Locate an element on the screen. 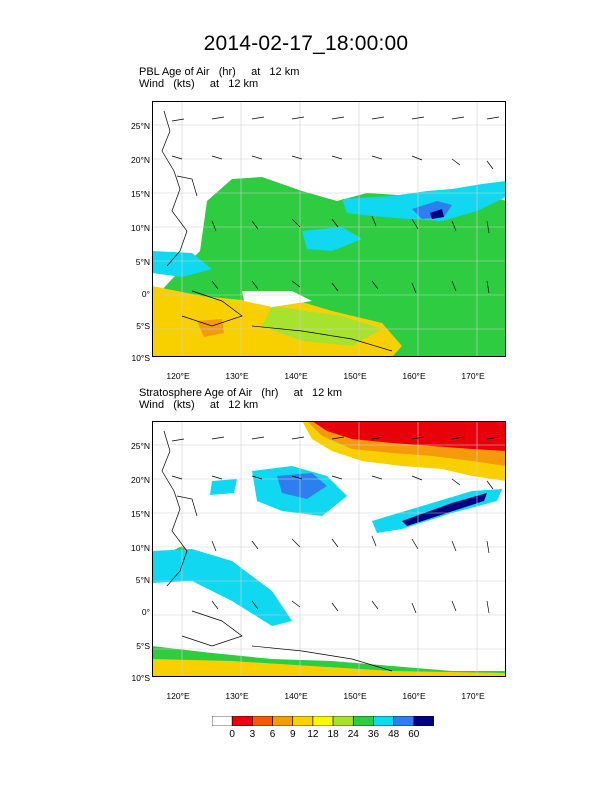 This screenshot has height=792, width=612. colorbar is located at coordinates (323, 721).